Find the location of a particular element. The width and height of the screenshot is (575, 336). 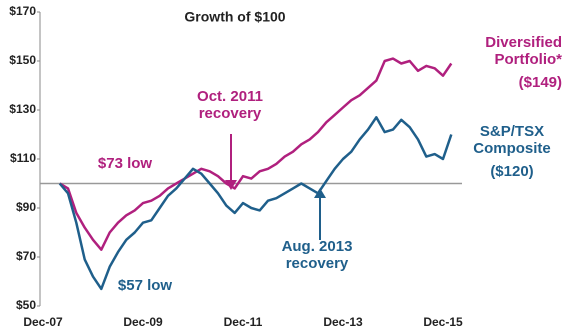

x-tick-label: Dec-11 is located at coordinates (243, 322).